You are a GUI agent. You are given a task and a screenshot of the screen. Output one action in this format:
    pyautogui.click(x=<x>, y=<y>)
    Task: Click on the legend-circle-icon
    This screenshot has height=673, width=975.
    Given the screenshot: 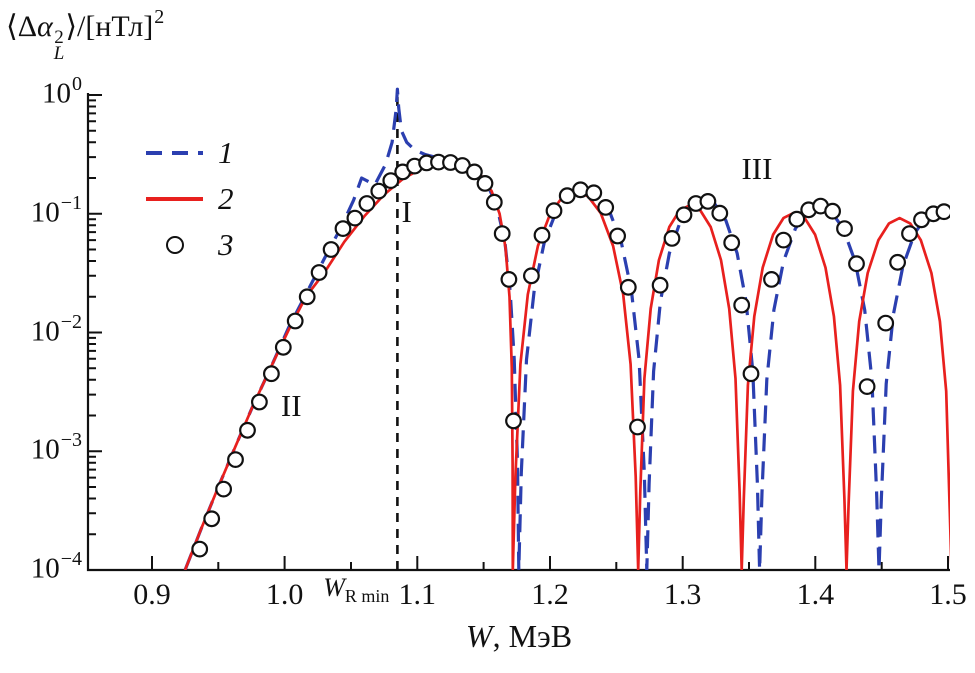 What is the action you would take?
    pyautogui.click(x=174, y=245)
    